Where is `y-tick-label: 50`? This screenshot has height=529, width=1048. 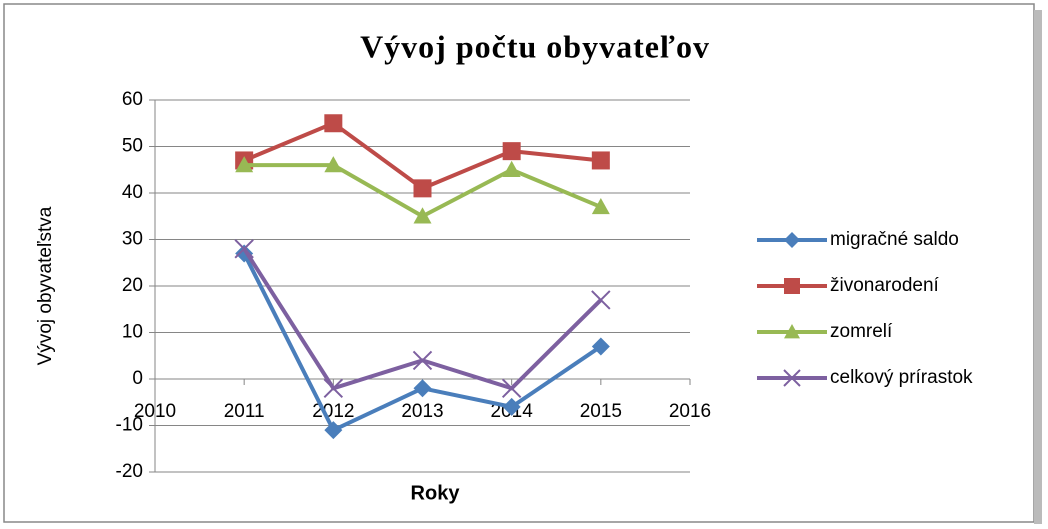
y-tick-label: 50 is located at coordinates (132, 146).